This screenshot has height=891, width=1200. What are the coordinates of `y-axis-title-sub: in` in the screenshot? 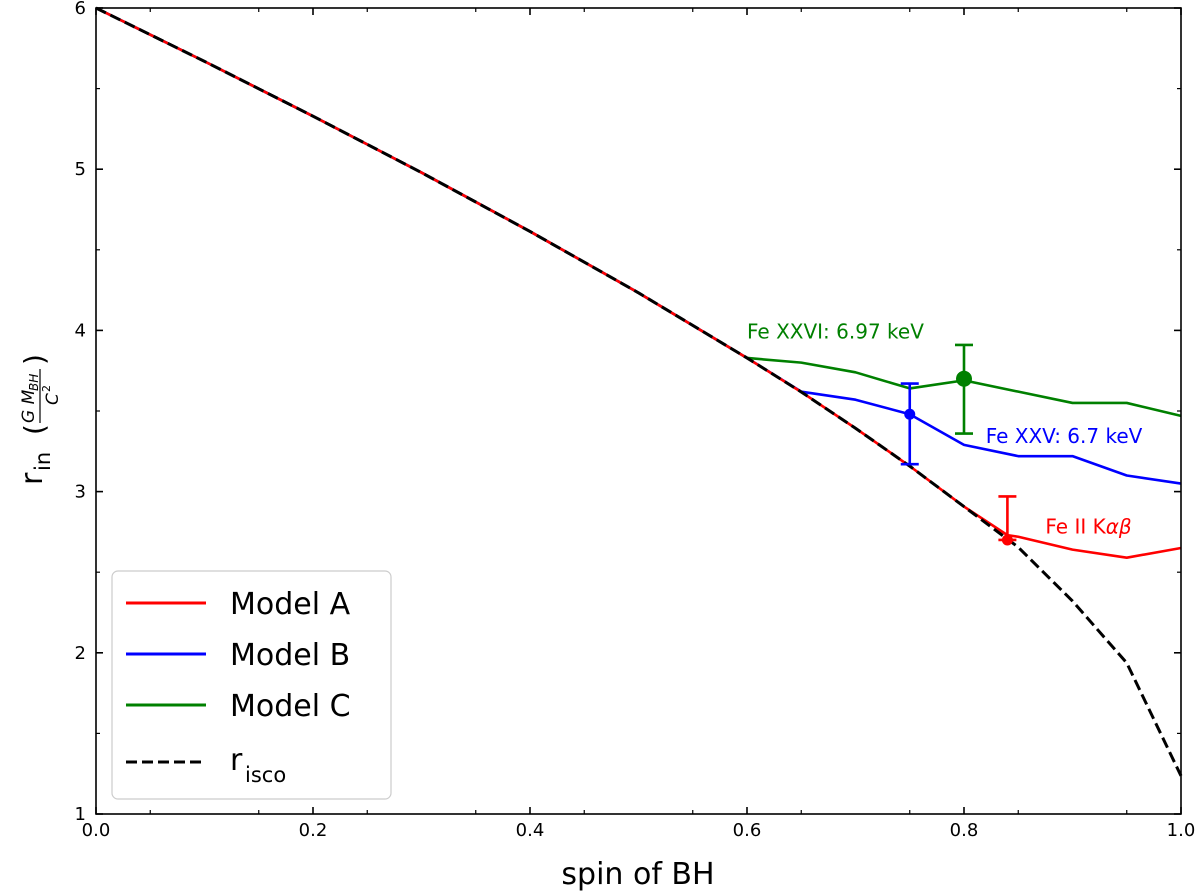 It's located at (43, 461).